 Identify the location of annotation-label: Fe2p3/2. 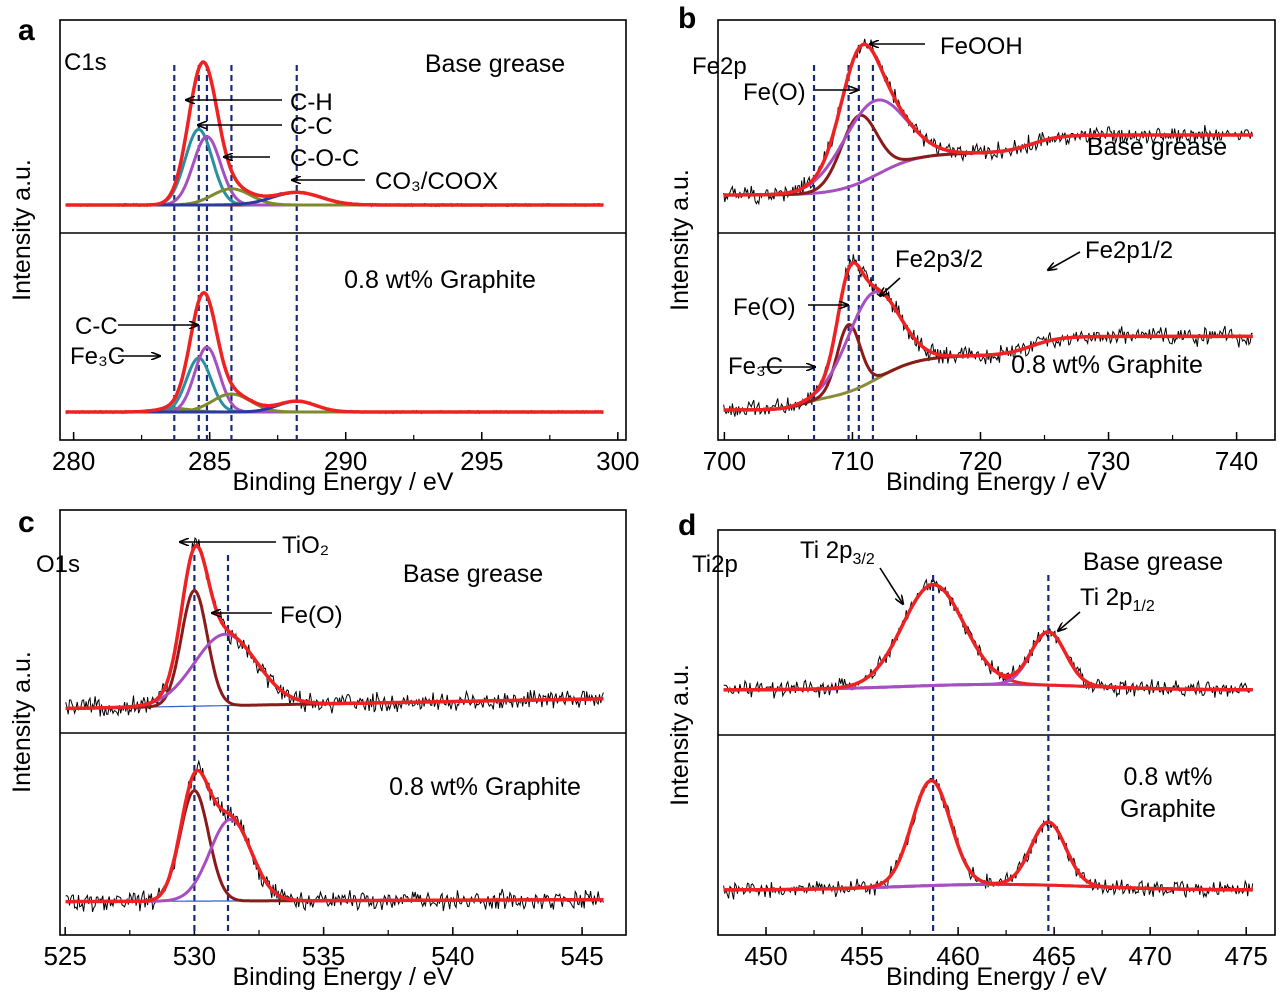
(939, 259).